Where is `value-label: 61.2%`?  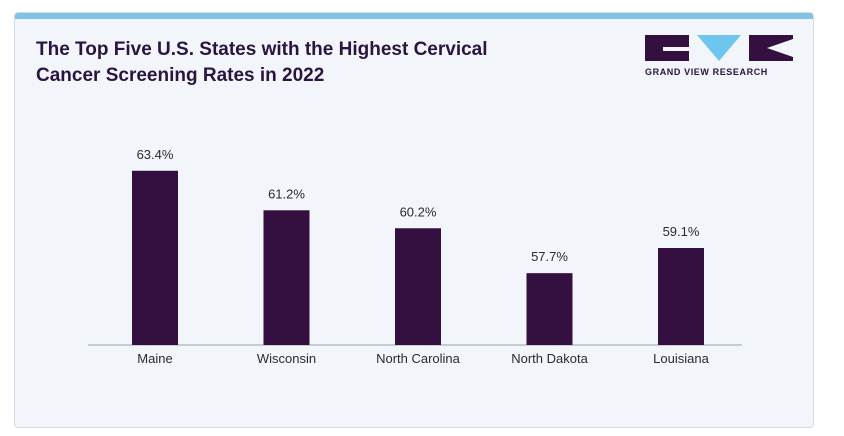
value-label: 61.2% is located at coordinates (286, 193).